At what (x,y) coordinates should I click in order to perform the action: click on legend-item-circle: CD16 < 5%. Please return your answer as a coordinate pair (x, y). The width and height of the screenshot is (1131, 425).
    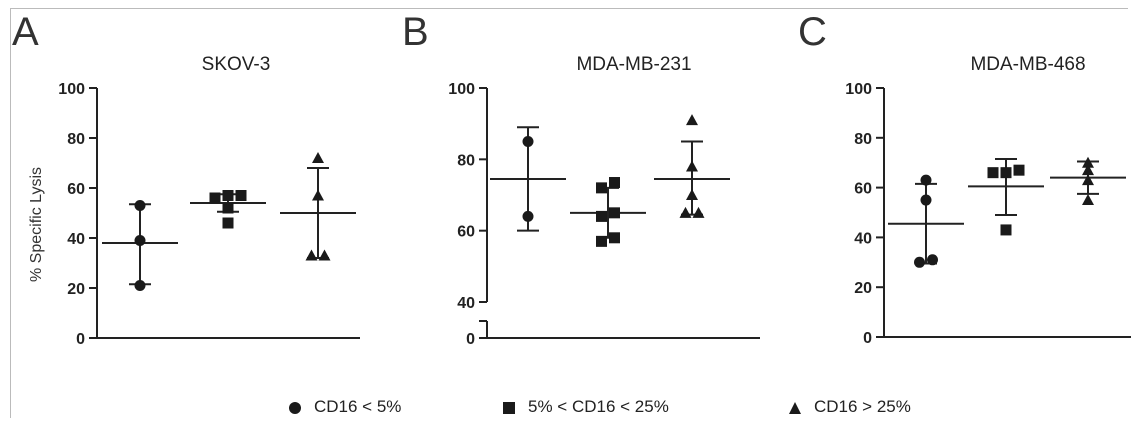
    Looking at the image, I should click on (344, 407).